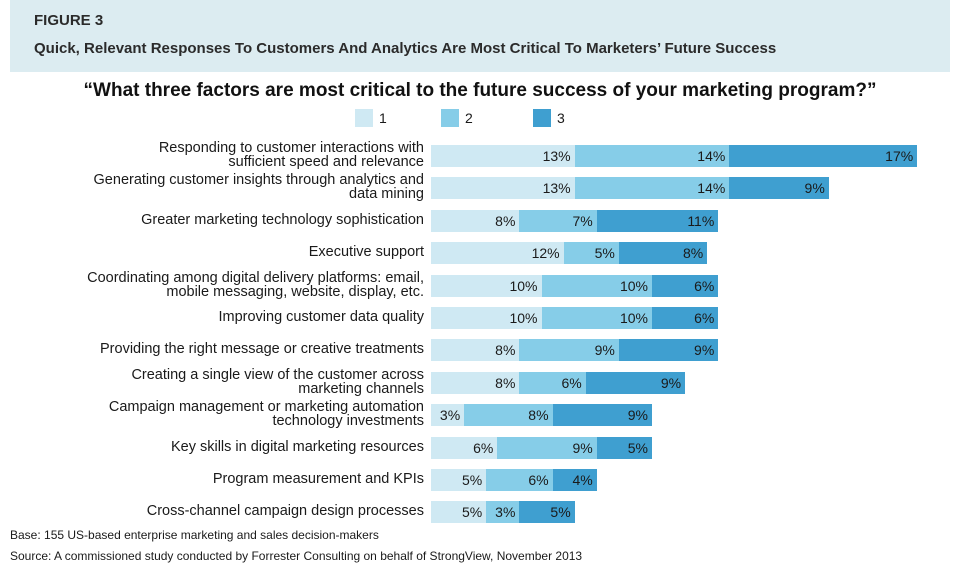  Describe the element at coordinates (69, 20) in the screenshot. I see `figure-label: FIGURE 3` at that location.